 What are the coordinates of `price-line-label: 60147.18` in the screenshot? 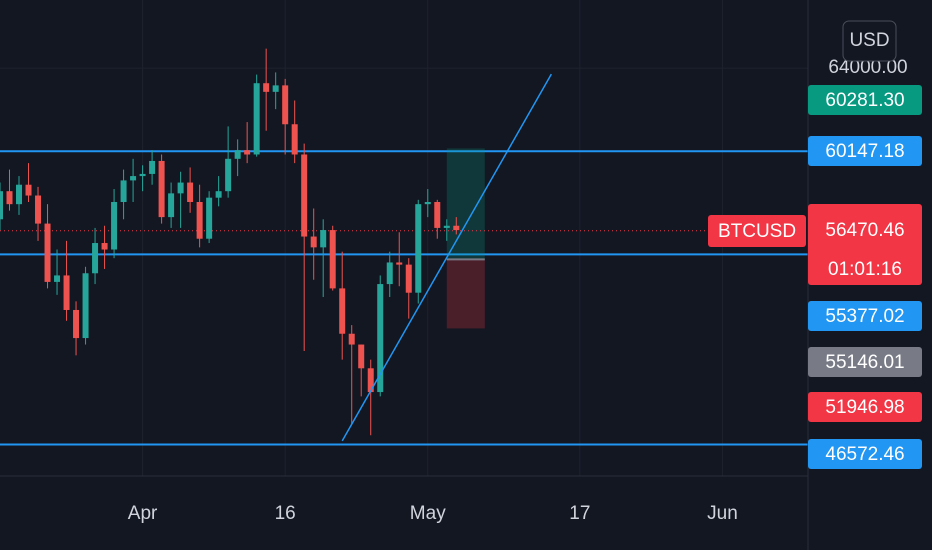 It's located at (864, 151).